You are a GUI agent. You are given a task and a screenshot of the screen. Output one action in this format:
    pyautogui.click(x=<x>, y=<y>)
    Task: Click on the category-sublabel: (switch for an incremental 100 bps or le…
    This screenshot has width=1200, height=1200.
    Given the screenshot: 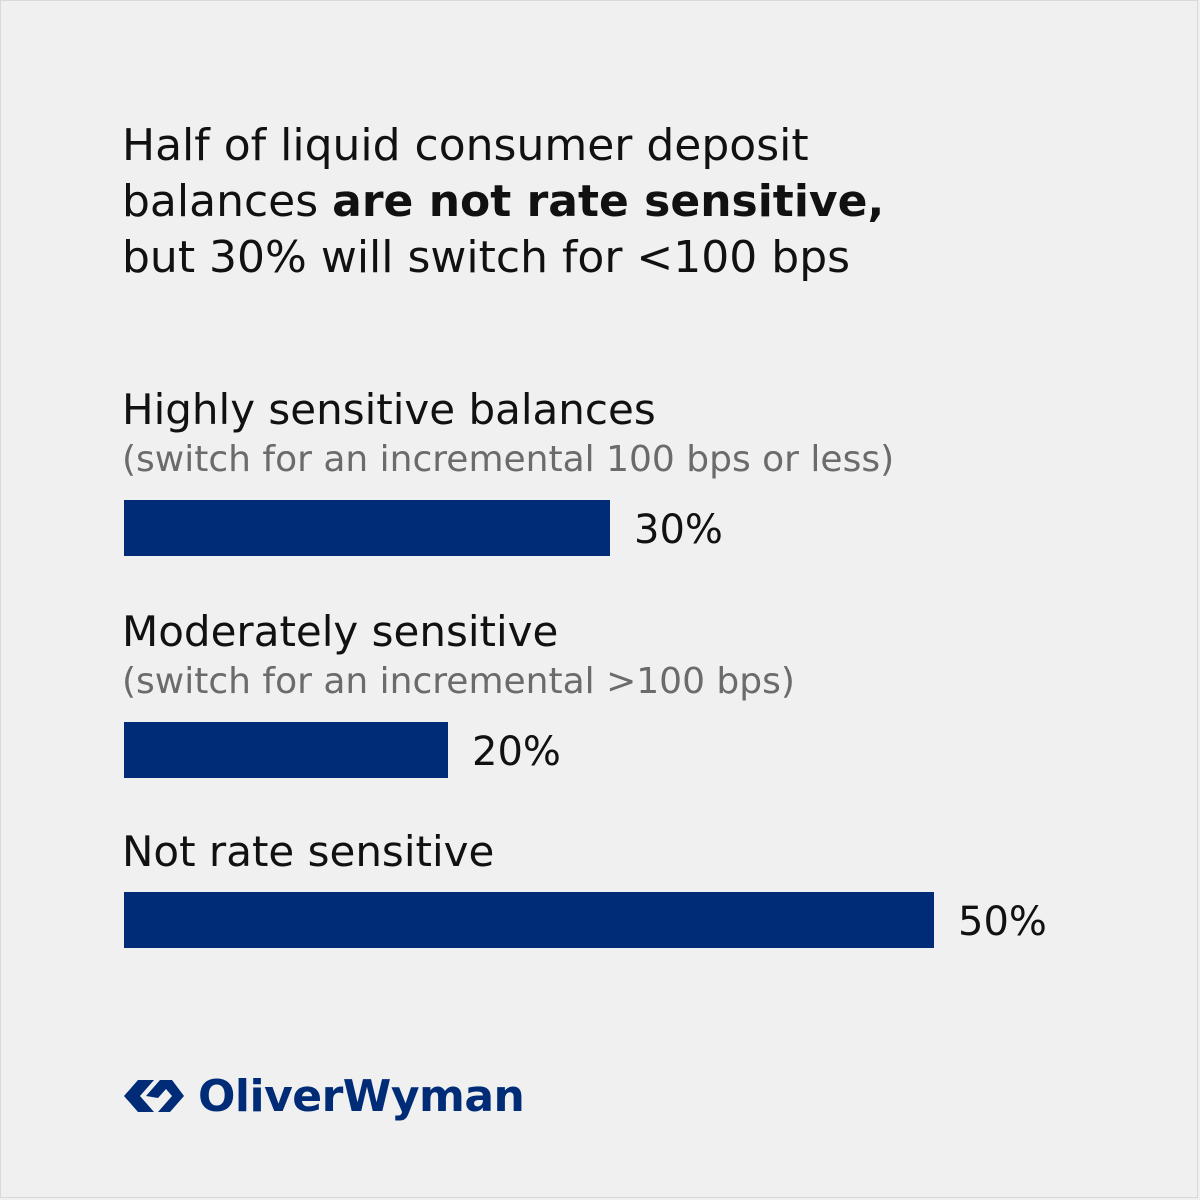 What is the action you would take?
    pyautogui.click(x=508, y=459)
    